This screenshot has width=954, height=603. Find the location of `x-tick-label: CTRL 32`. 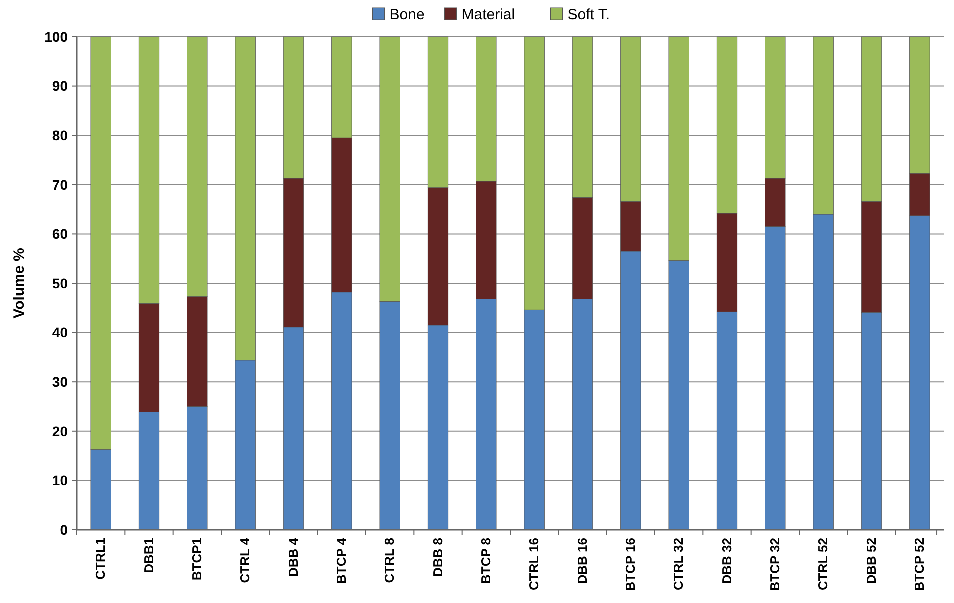

x-tick-label: CTRL 32 is located at coordinates (678, 564).